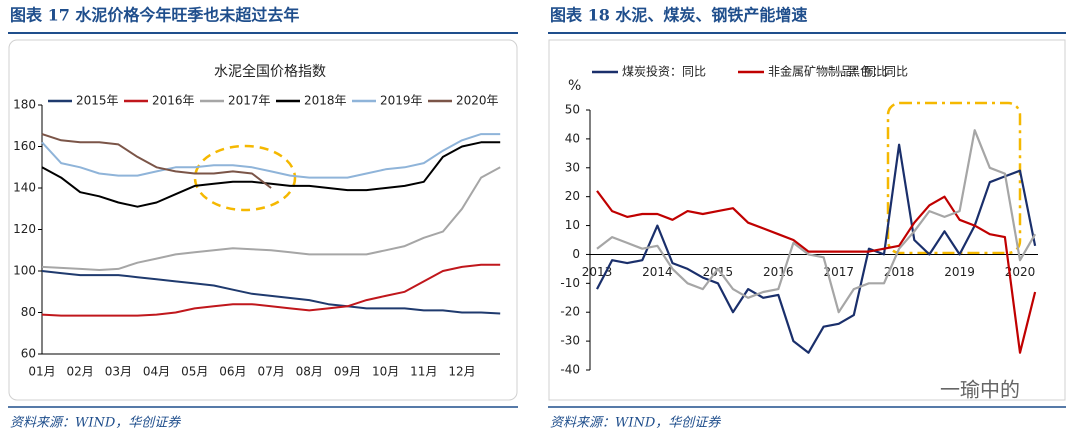 The height and width of the screenshot is (438, 1074). What do you see at coordinates (572, 167) in the screenshot?
I see `y-tick-label: 30` at bounding box center [572, 167].